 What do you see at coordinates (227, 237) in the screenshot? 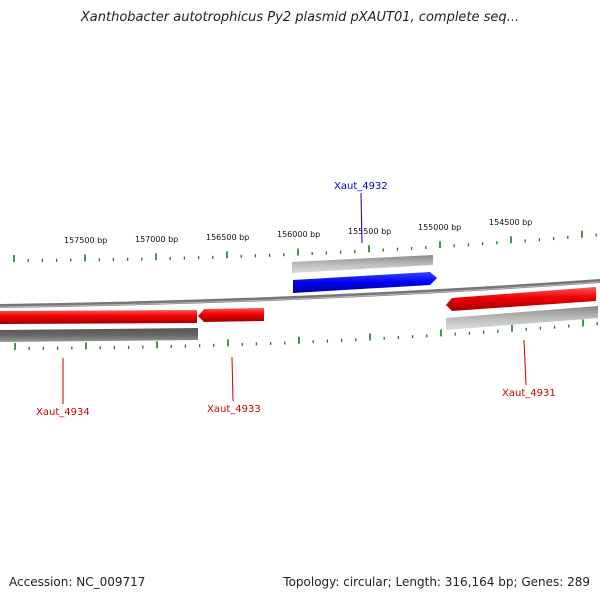
I see `ruler-label: 156500 bp` at bounding box center [227, 237].